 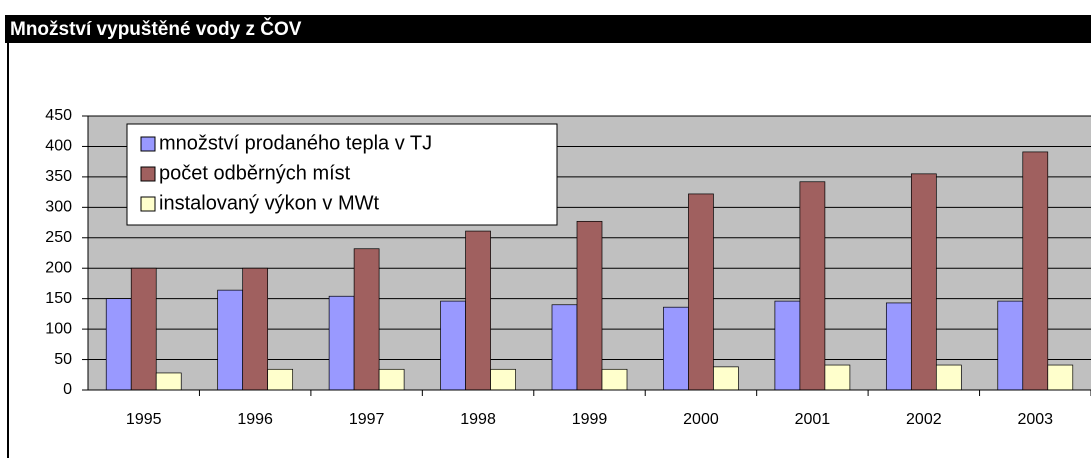 What do you see at coordinates (269, 203) in the screenshot?
I see `legend-label: instalovaný výkon v MWt` at bounding box center [269, 203].